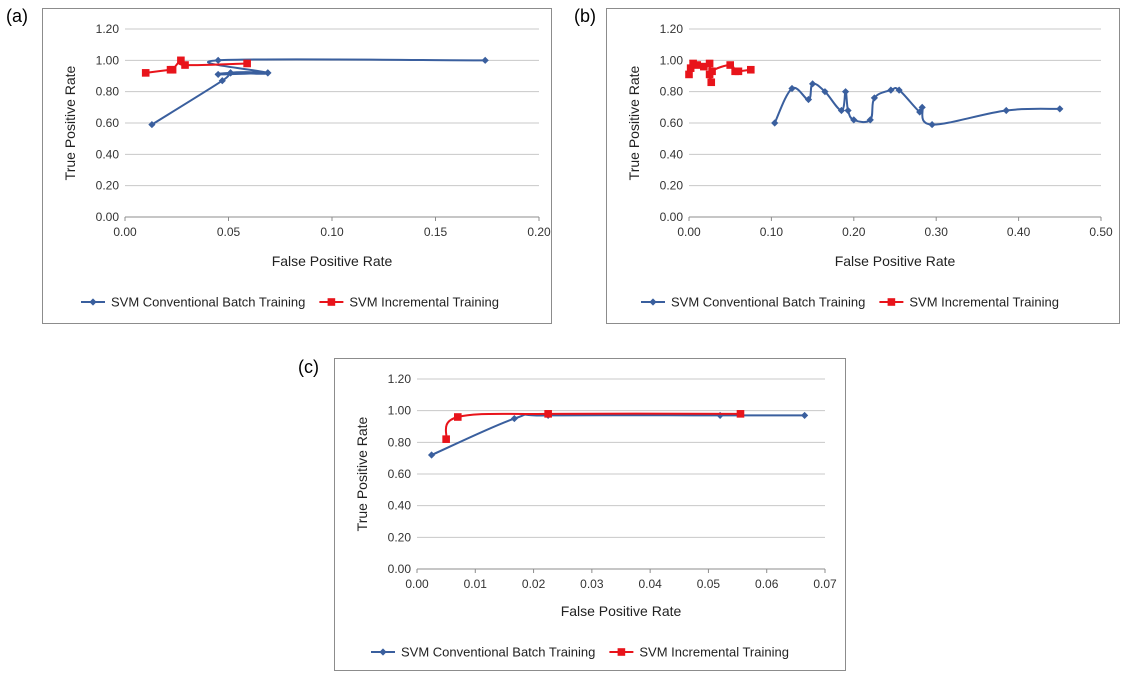 This screenshot has width=1128, height=675. What do you see at coordinates (108, 217) in the screenshot?
I see `y-tick-label: 0.00` at bounding box center [108, 217].